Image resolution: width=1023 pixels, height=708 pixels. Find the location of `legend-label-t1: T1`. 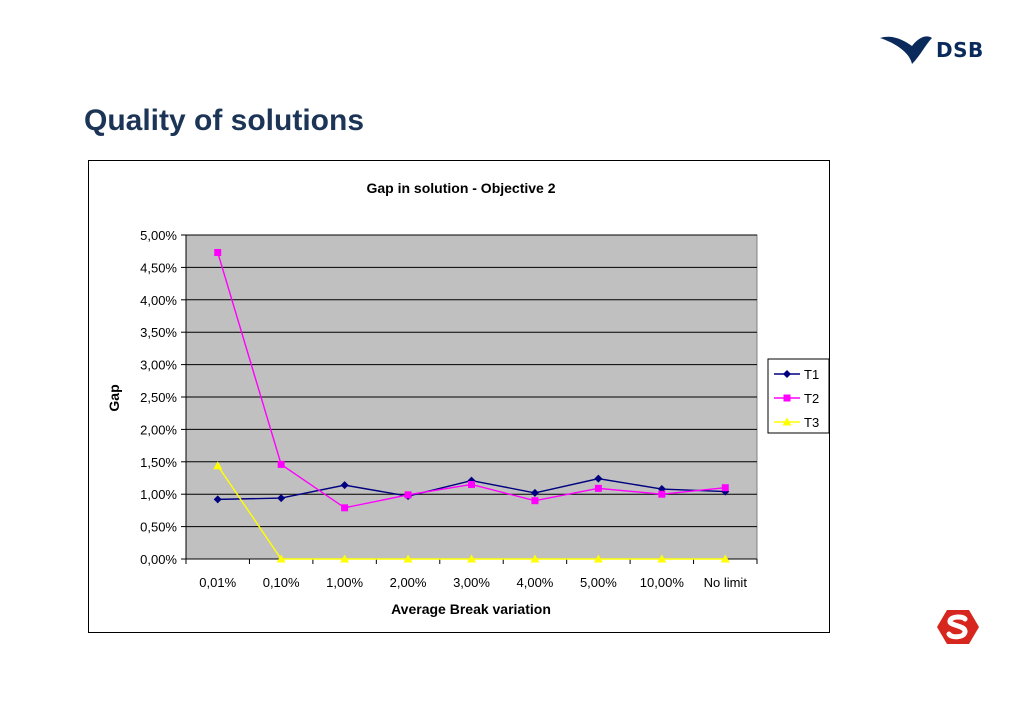

legend-label-t1: T1 is located at coordinates (811, 374).